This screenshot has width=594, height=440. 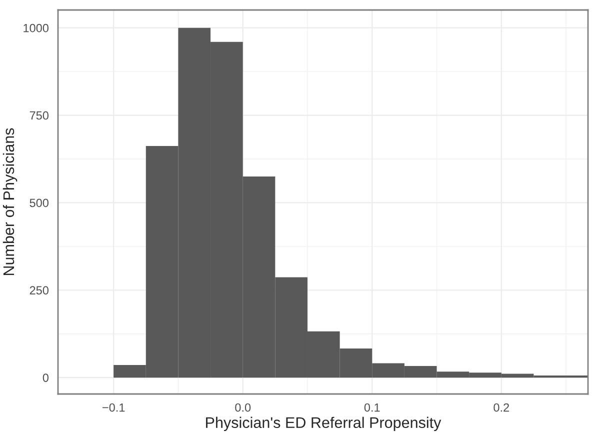 What do you see at coordinates (113, 407) in the screenshot?
I see `x-tick-label: −0.1` at bounding box center [113, 407].